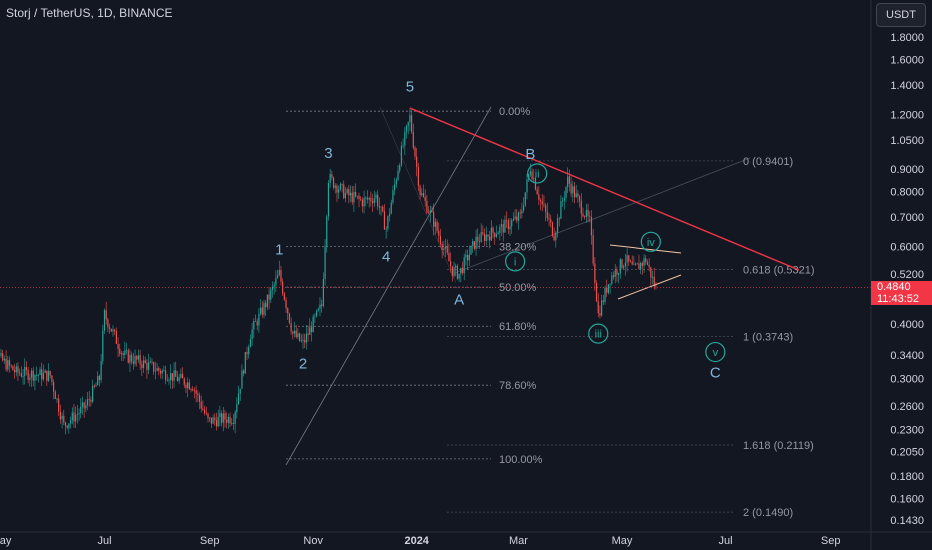 Image resolution: width=932 pixels, height=550 pixels. I want to click on fib-ext-label-2: 1 (0.3743), so click(768, 338).